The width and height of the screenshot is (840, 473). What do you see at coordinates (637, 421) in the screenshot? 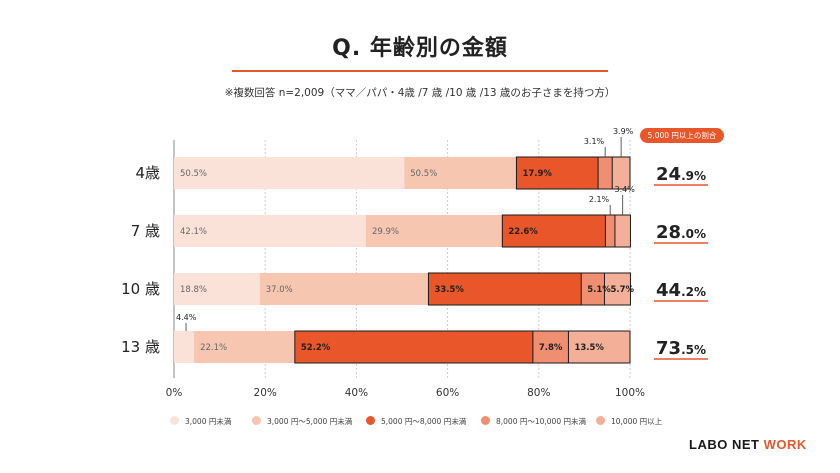
I see `legend-label: 10,000 円以上` at bounding box center [637, 421].